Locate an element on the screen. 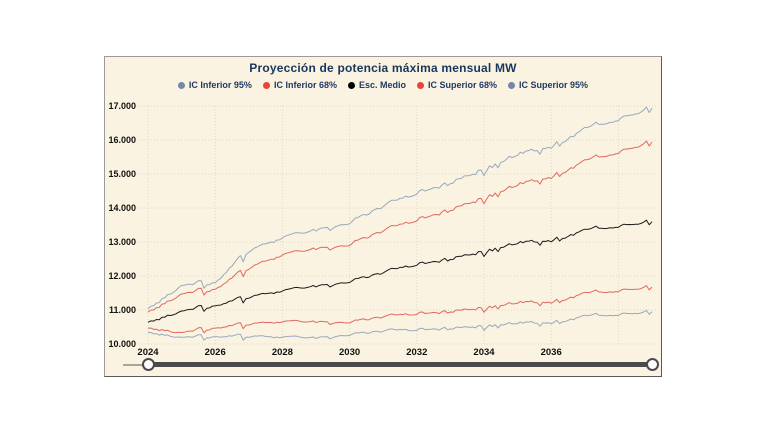 This screenshot has height=432, width=768. x-axis-tick-label: 2024 is located at coordinates (148, 352).